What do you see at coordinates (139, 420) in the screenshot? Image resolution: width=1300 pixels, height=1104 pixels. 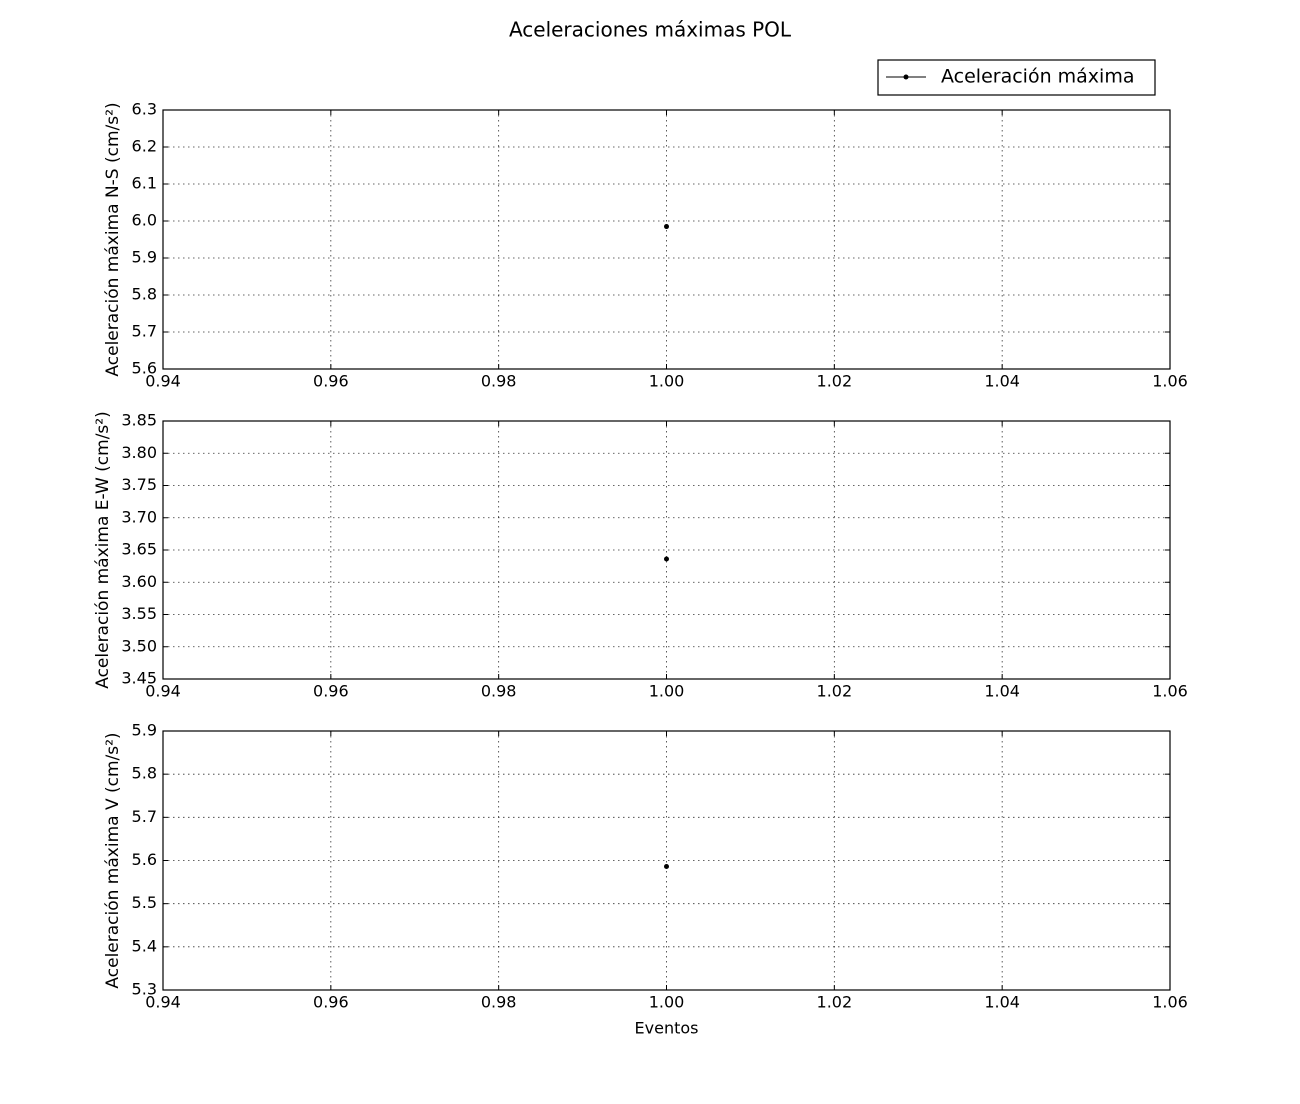 I see `y-tick-label: 3.85` at bounding box center [139, 420].